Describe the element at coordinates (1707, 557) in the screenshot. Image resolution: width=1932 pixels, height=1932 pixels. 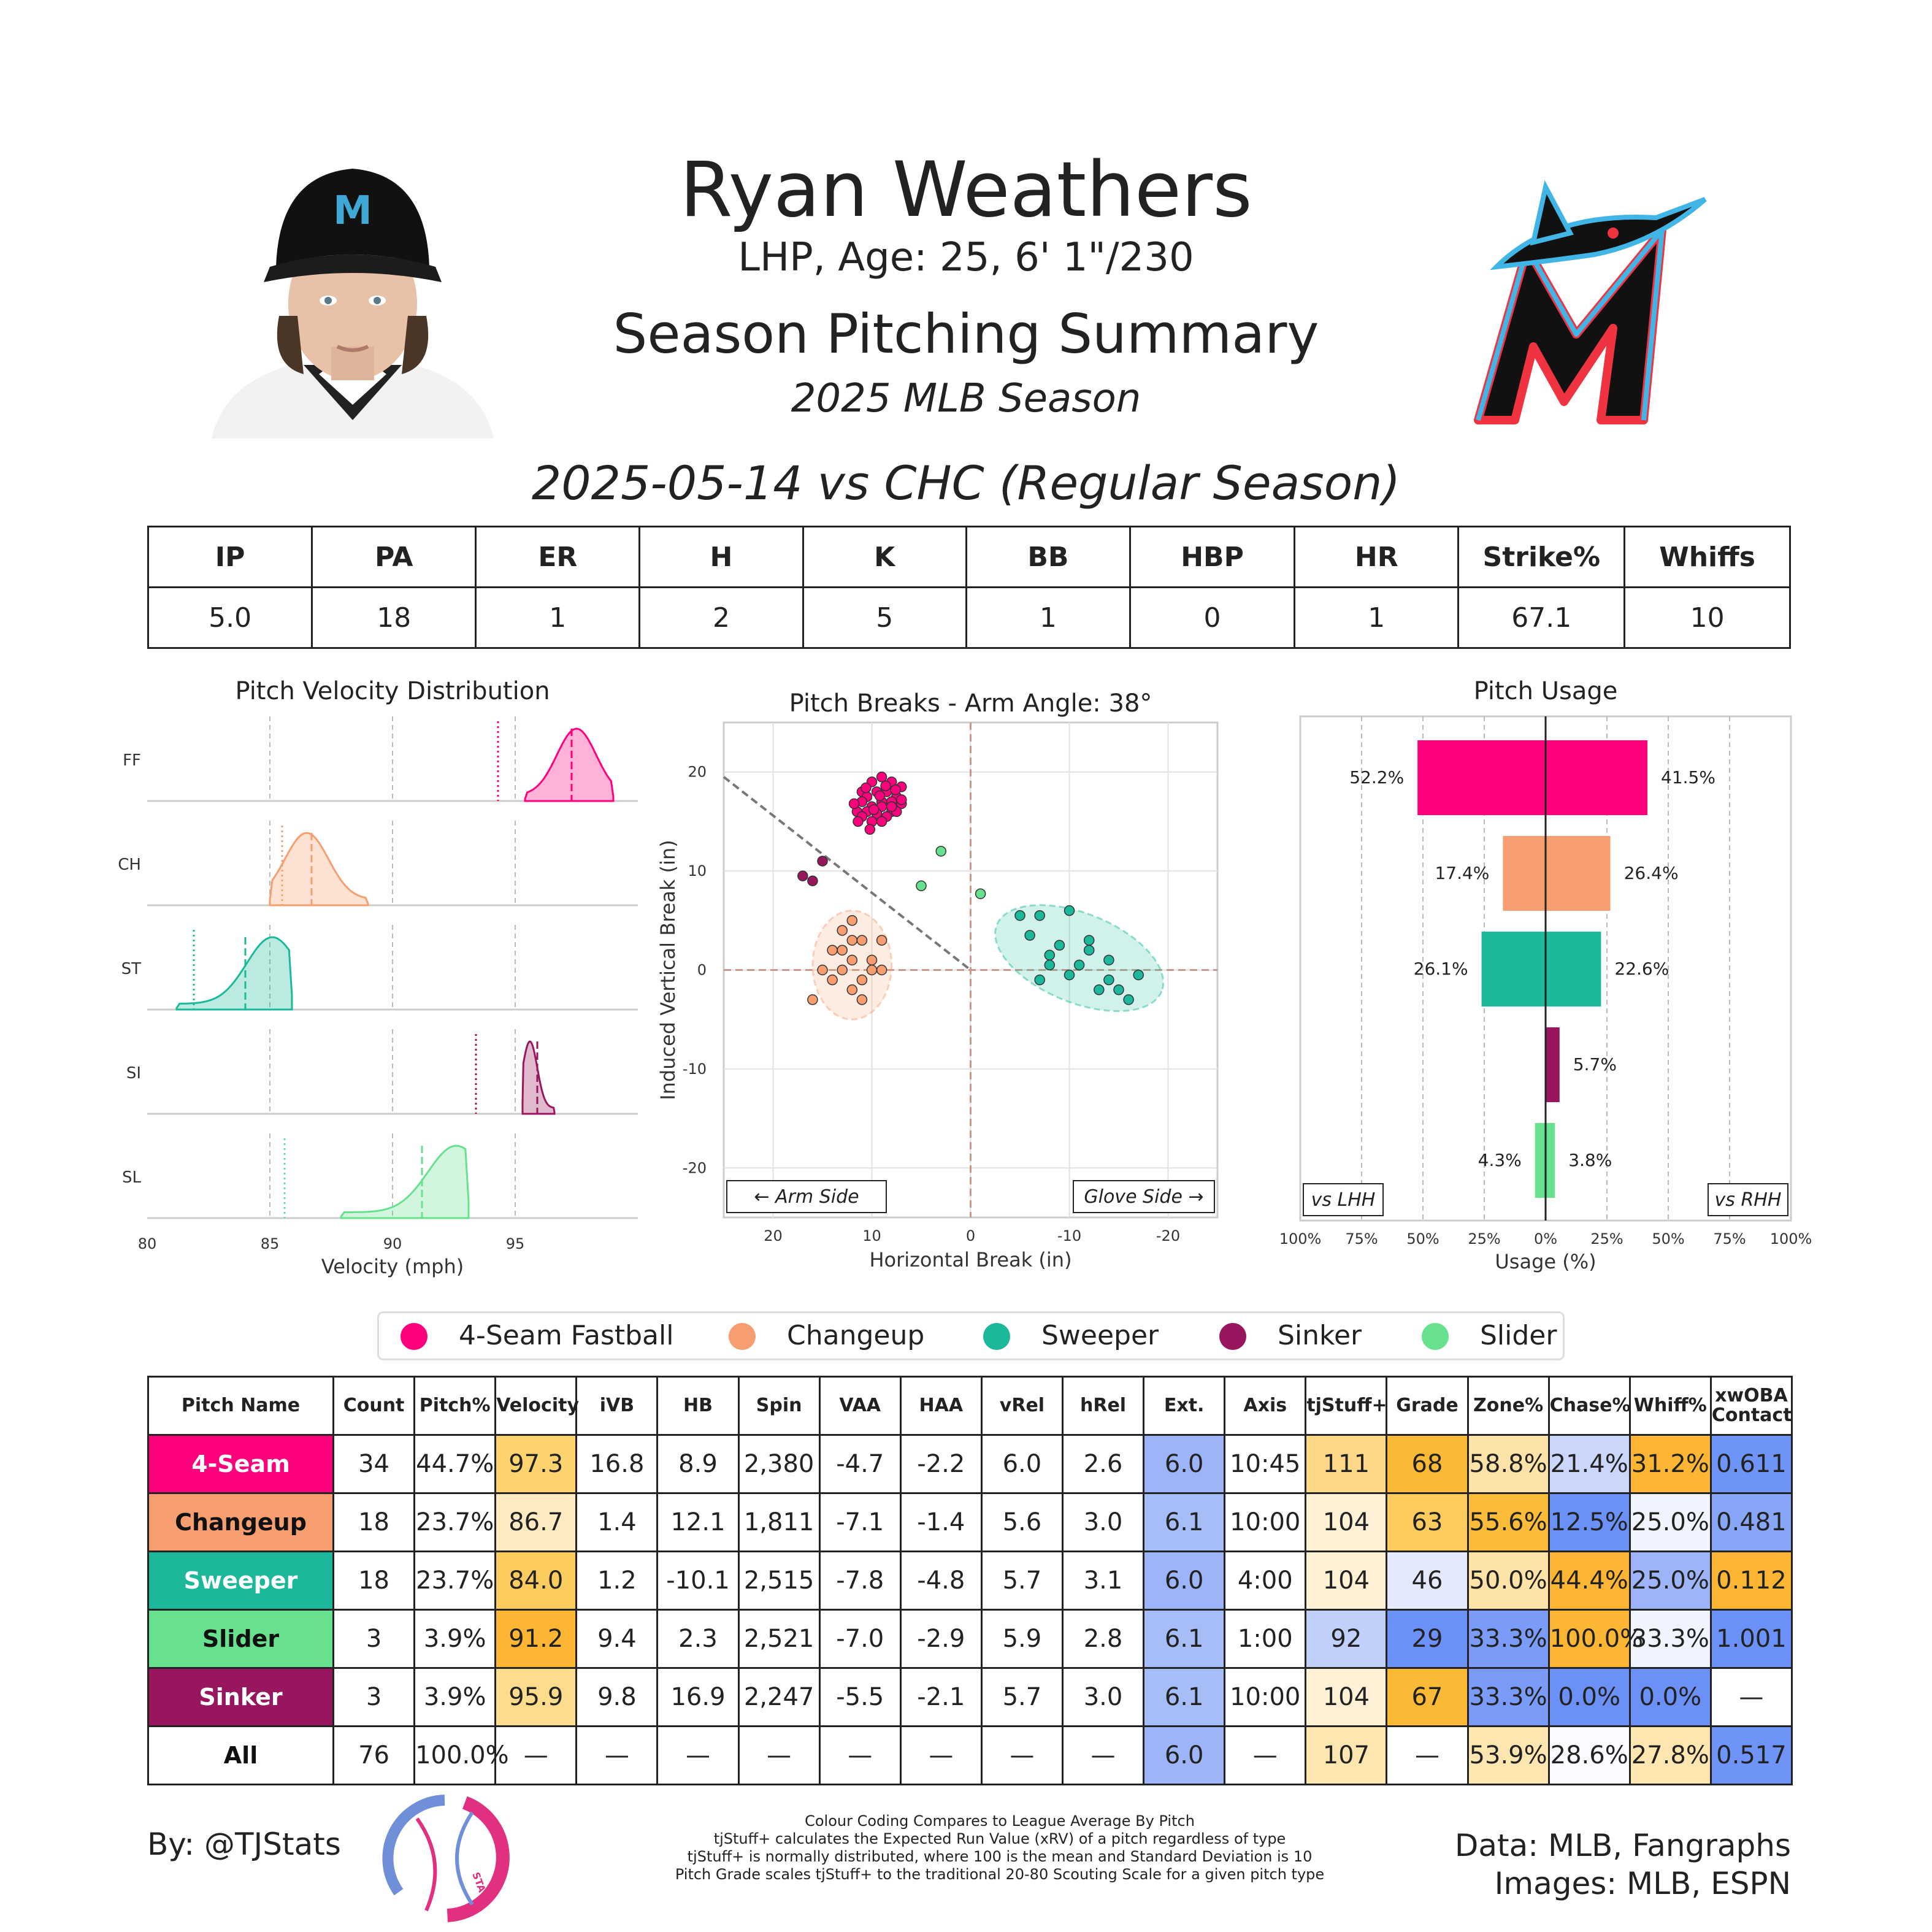
I see `stat-header: Whiffs` at that location.